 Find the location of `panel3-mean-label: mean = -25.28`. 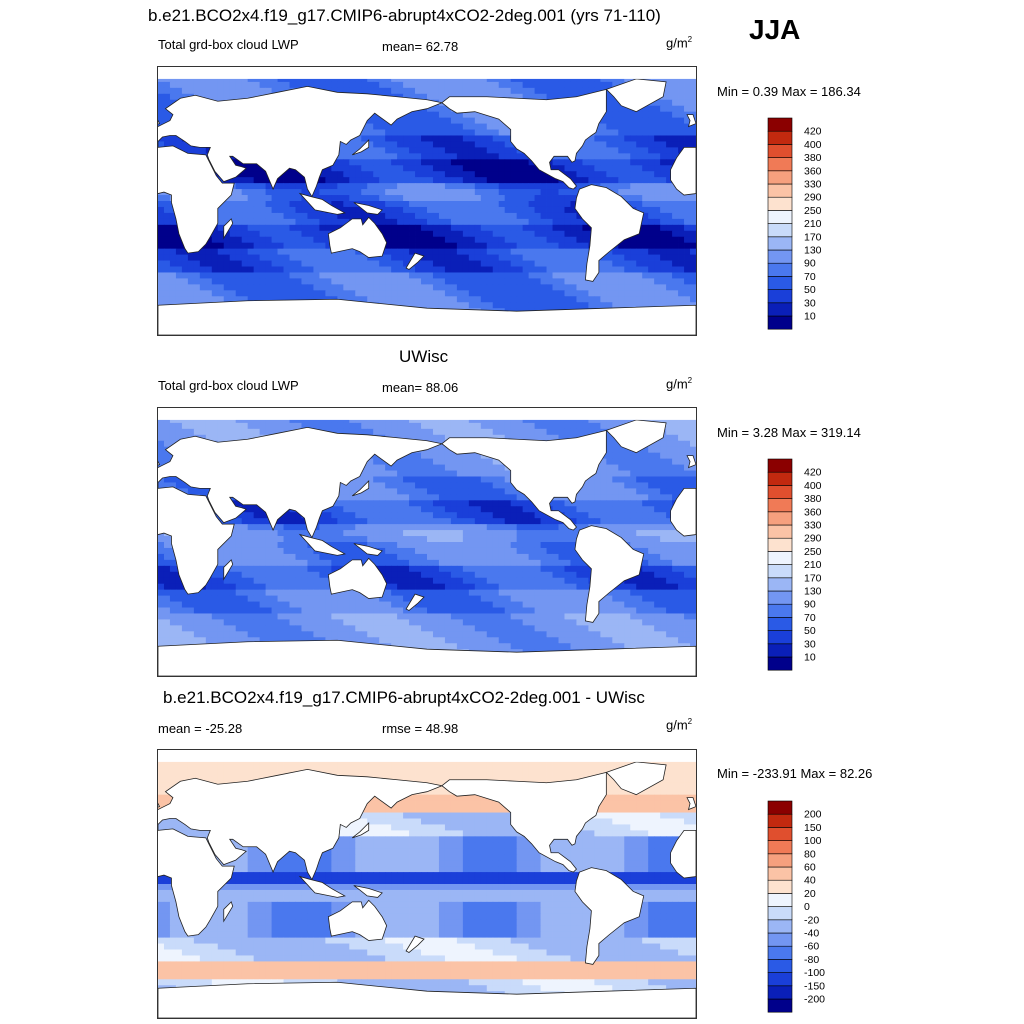

panel3-mean-label: mean = -25.28 is located at coordinates (200, 728).